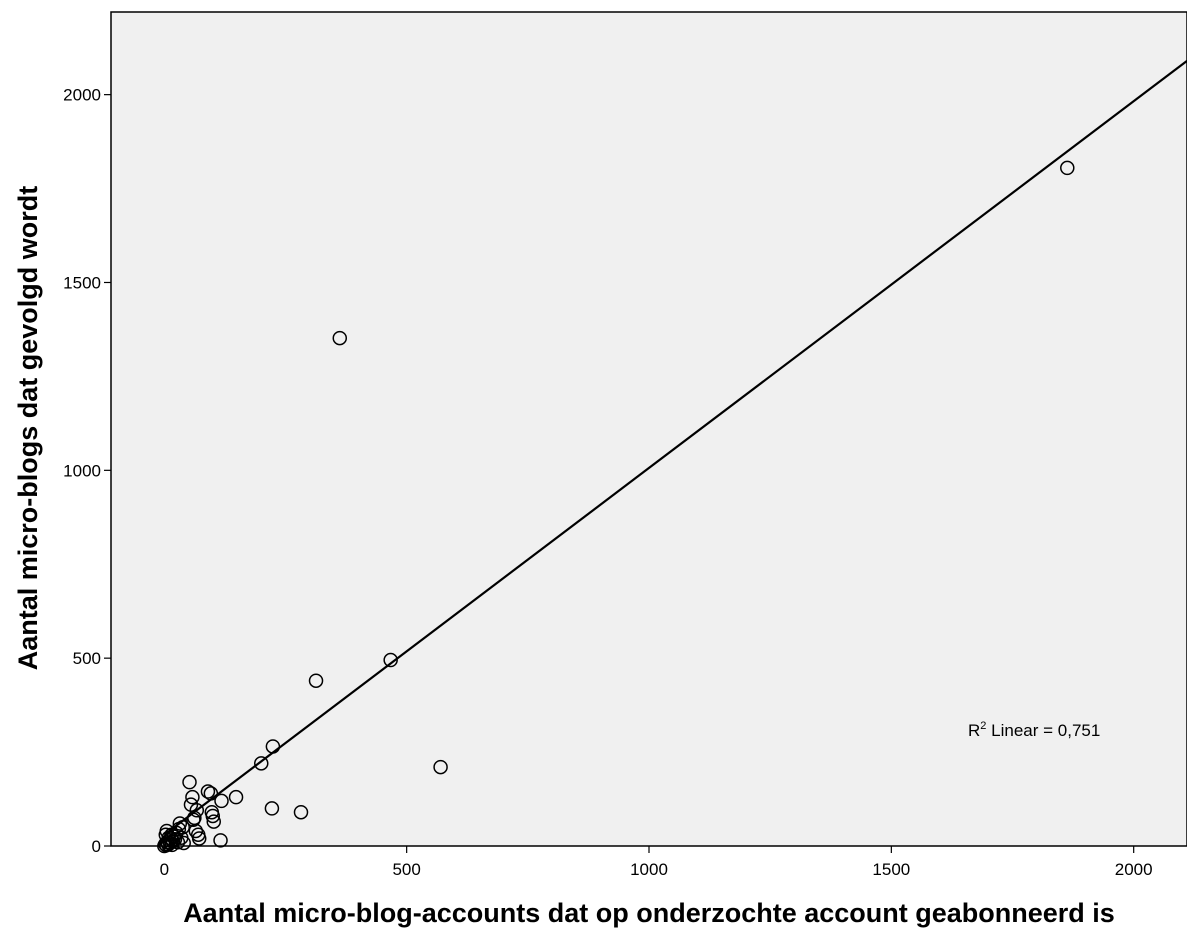 This screenshot has width=1187, height=932. What do you see at coordinates (28, 428) in the screenshot?
I see `y-axis-title: Aantal micro-blogs dat gevolgd wordt` at bounding box center [28, 428].